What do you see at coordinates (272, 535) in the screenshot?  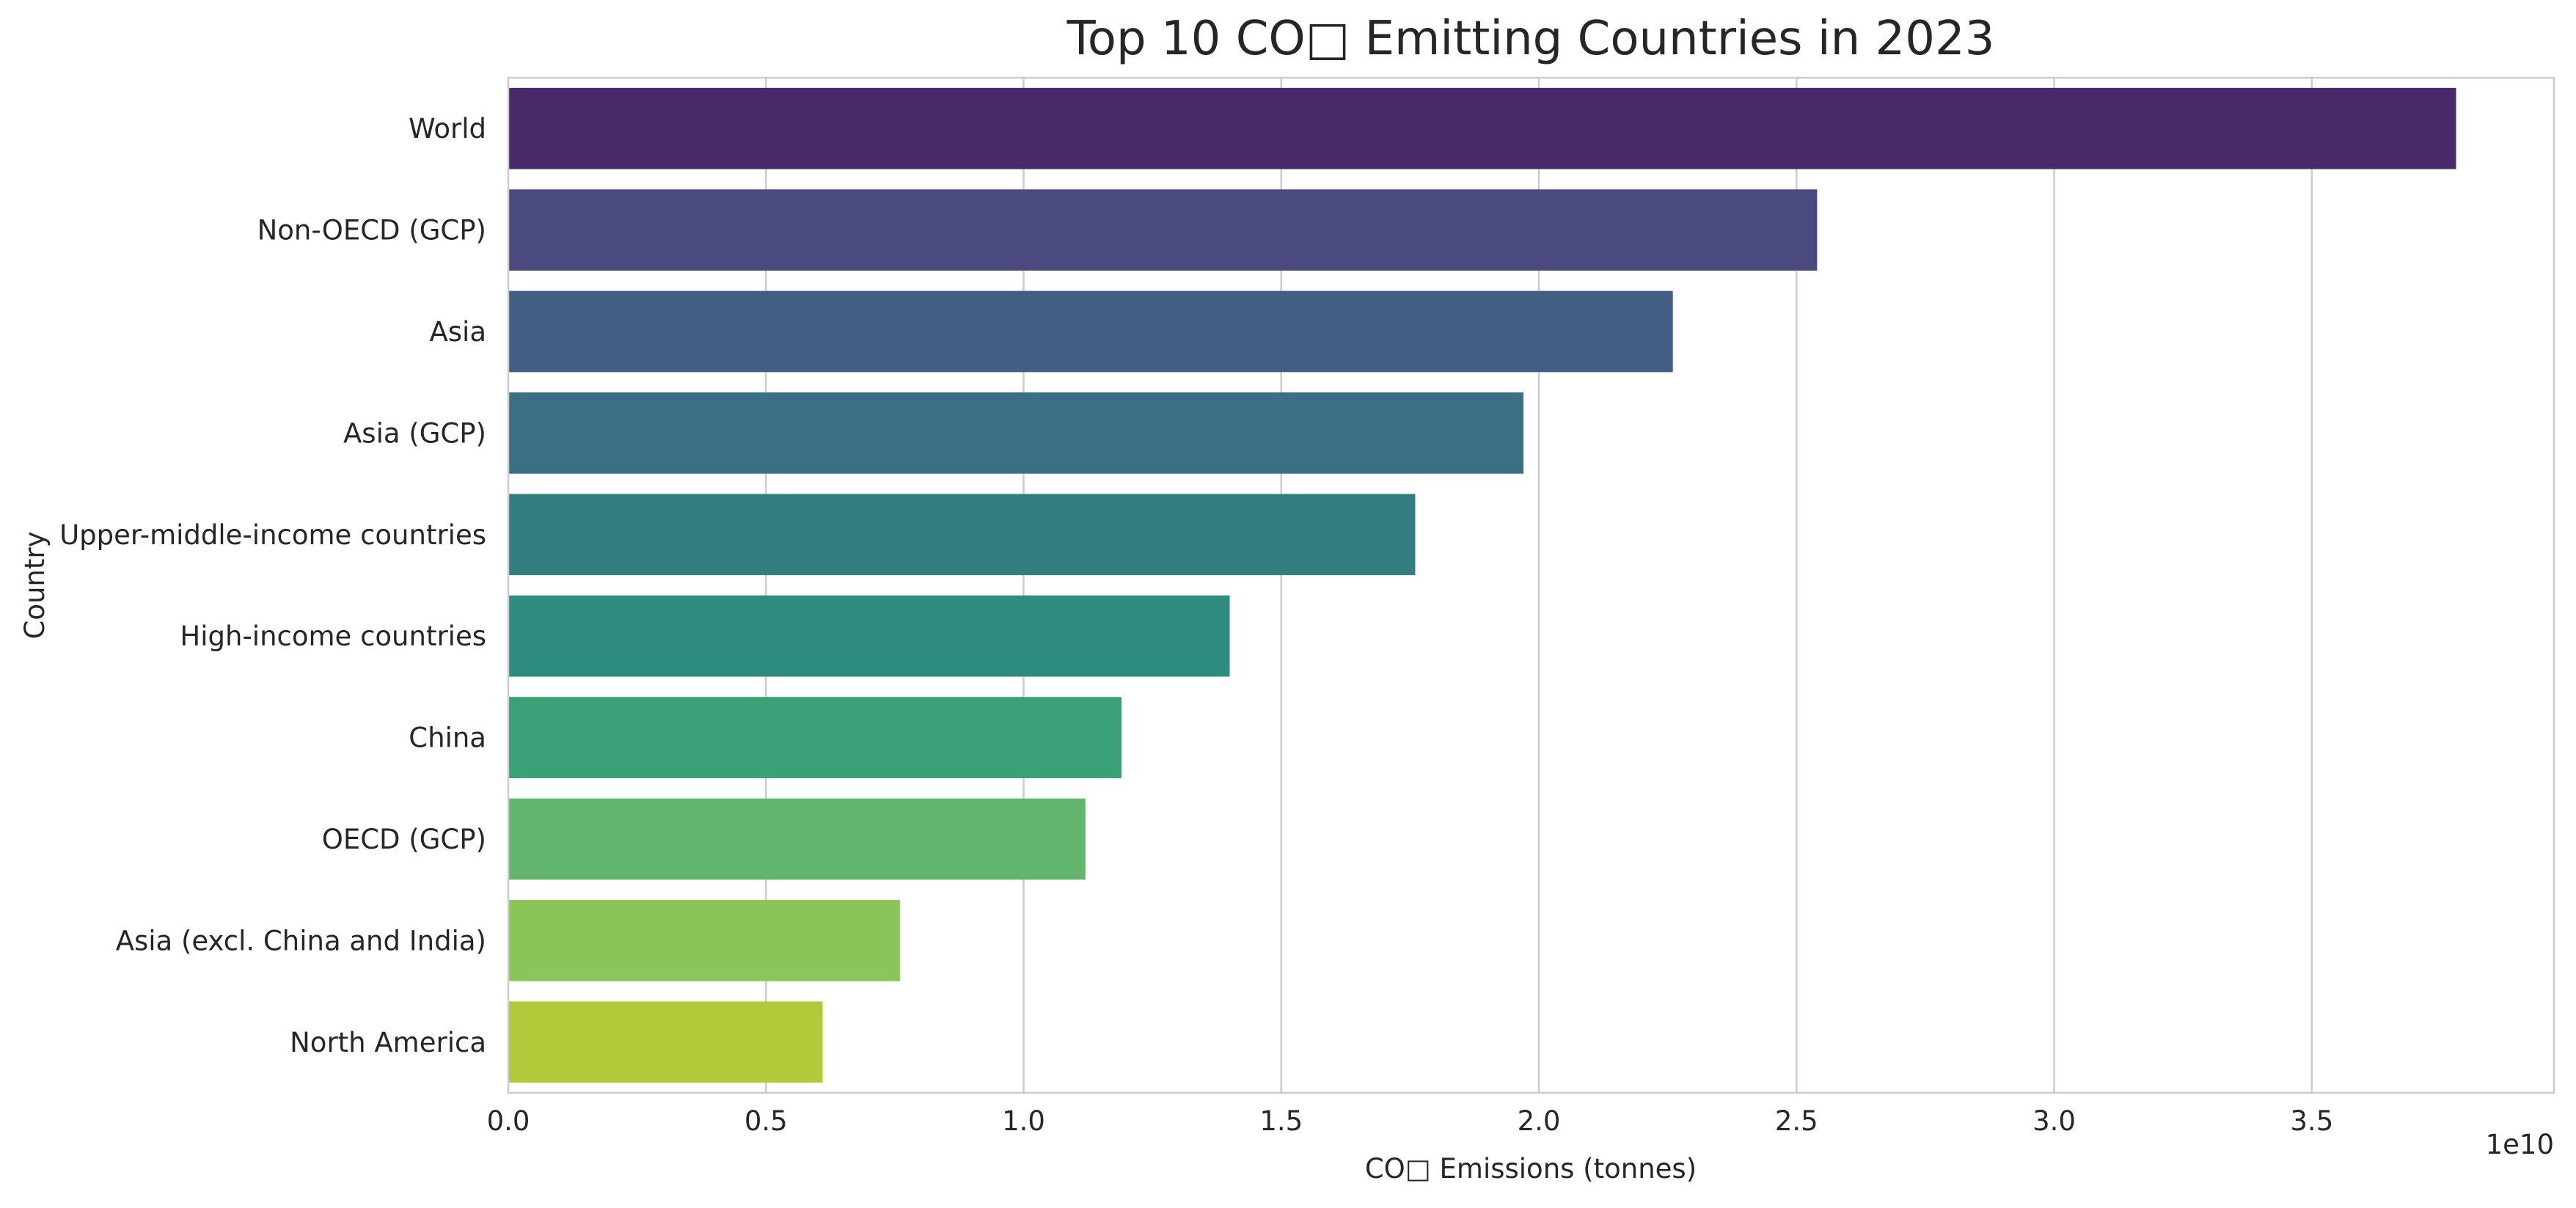 I see `y-tick-label: Upper-middle-income countries` at bounding box center [272, 535].